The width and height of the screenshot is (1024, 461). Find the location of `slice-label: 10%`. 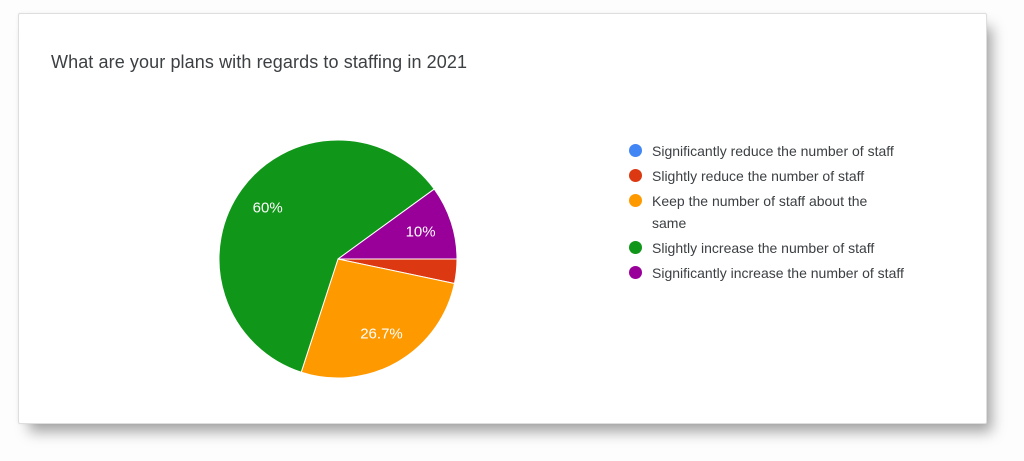

slice-label: 10% is located at coordinates (421, 232).